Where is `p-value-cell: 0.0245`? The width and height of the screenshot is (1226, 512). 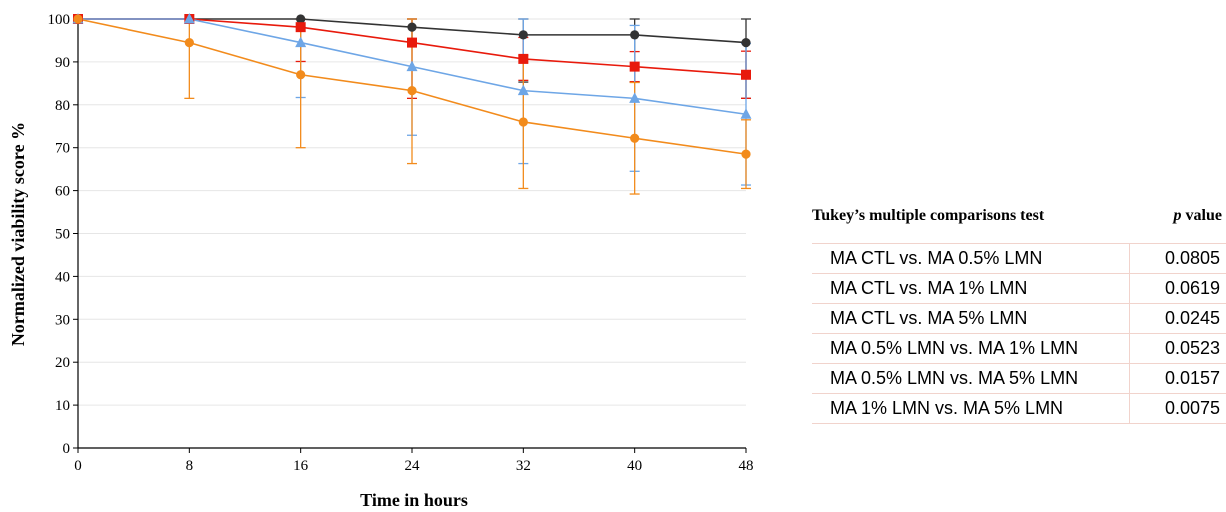 p-value-cell: 0.0245 is located at coordinates (1177, 318).